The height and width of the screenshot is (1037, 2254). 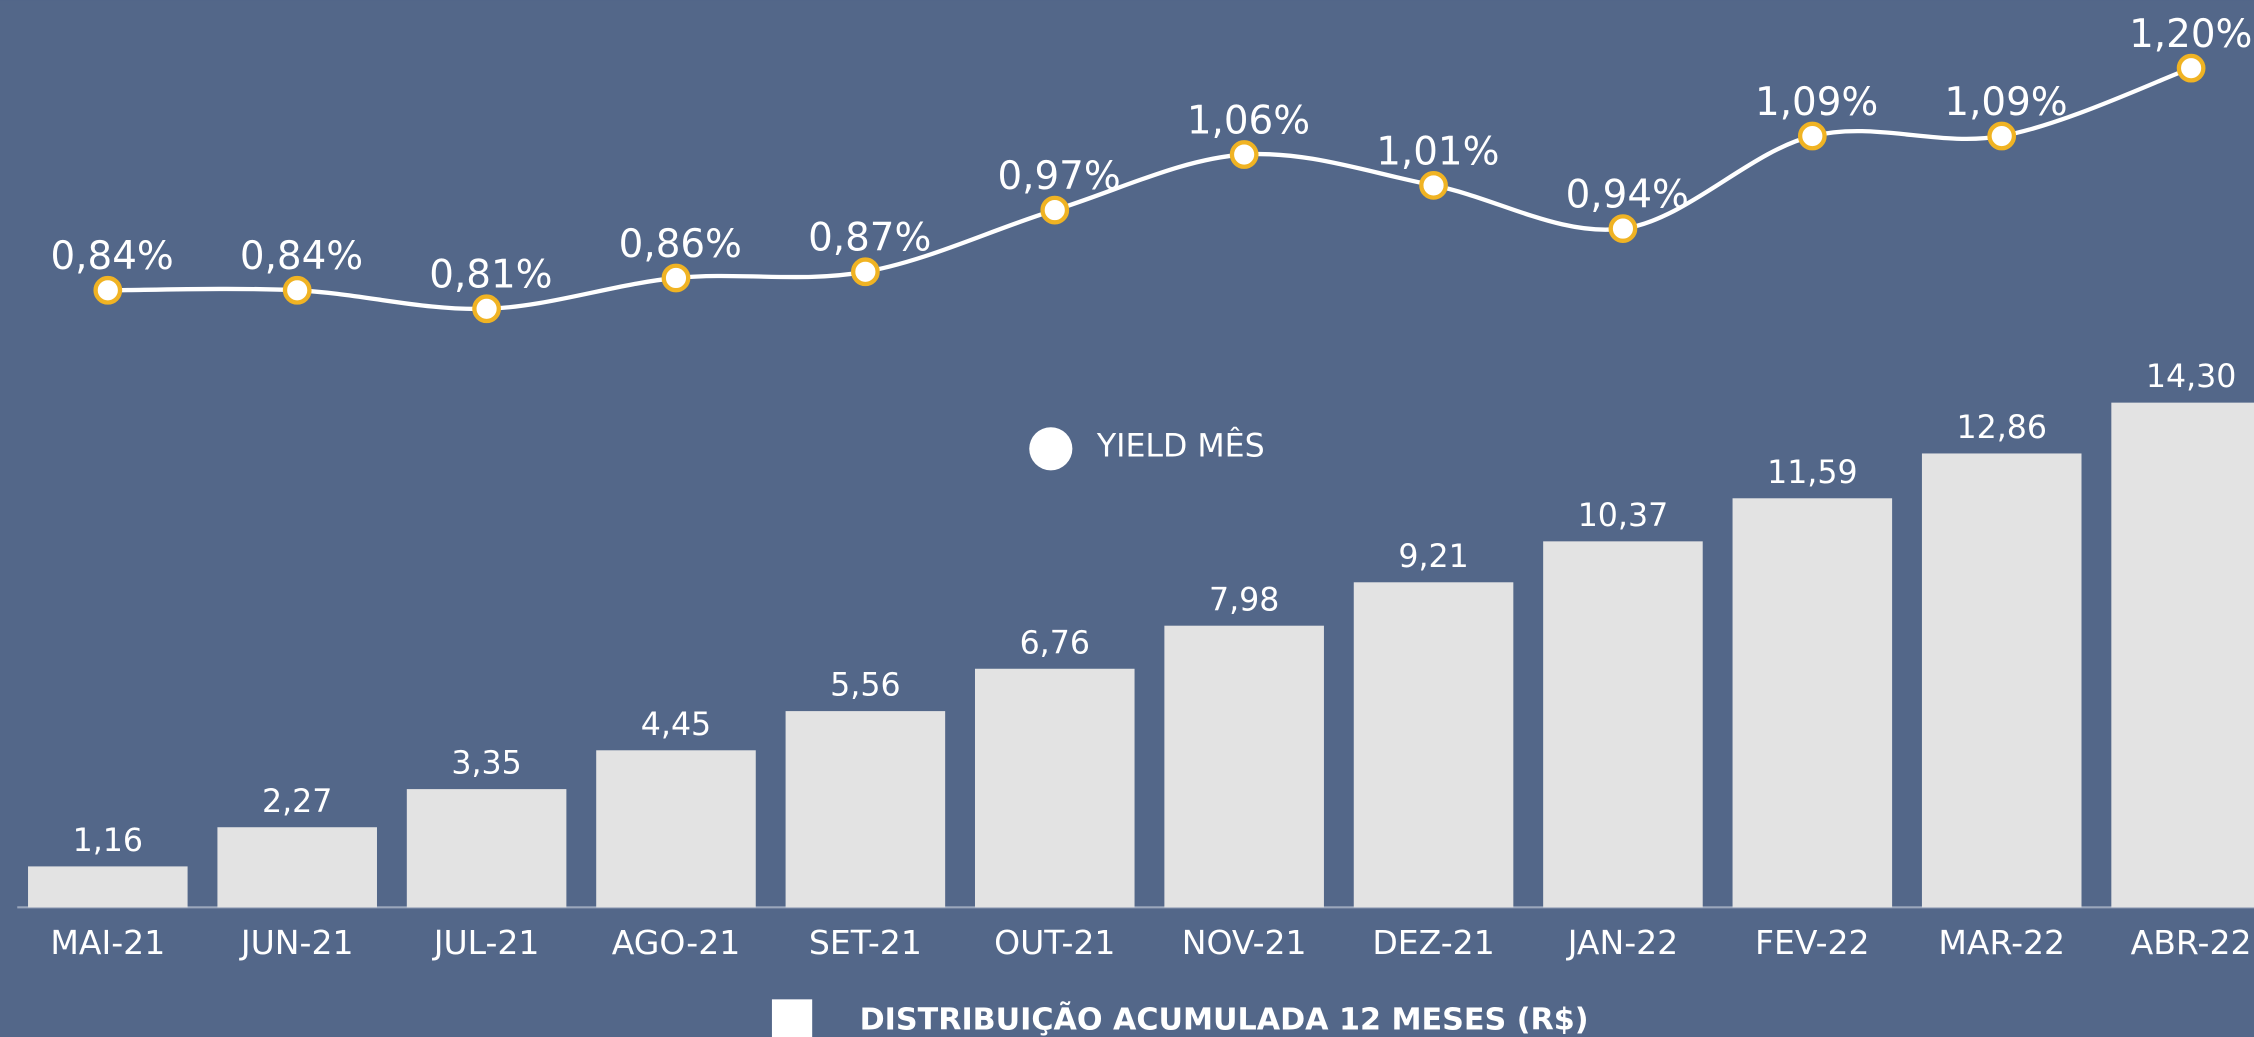 I want to click on data-label: 14,30, so click(x=2191, y=377).